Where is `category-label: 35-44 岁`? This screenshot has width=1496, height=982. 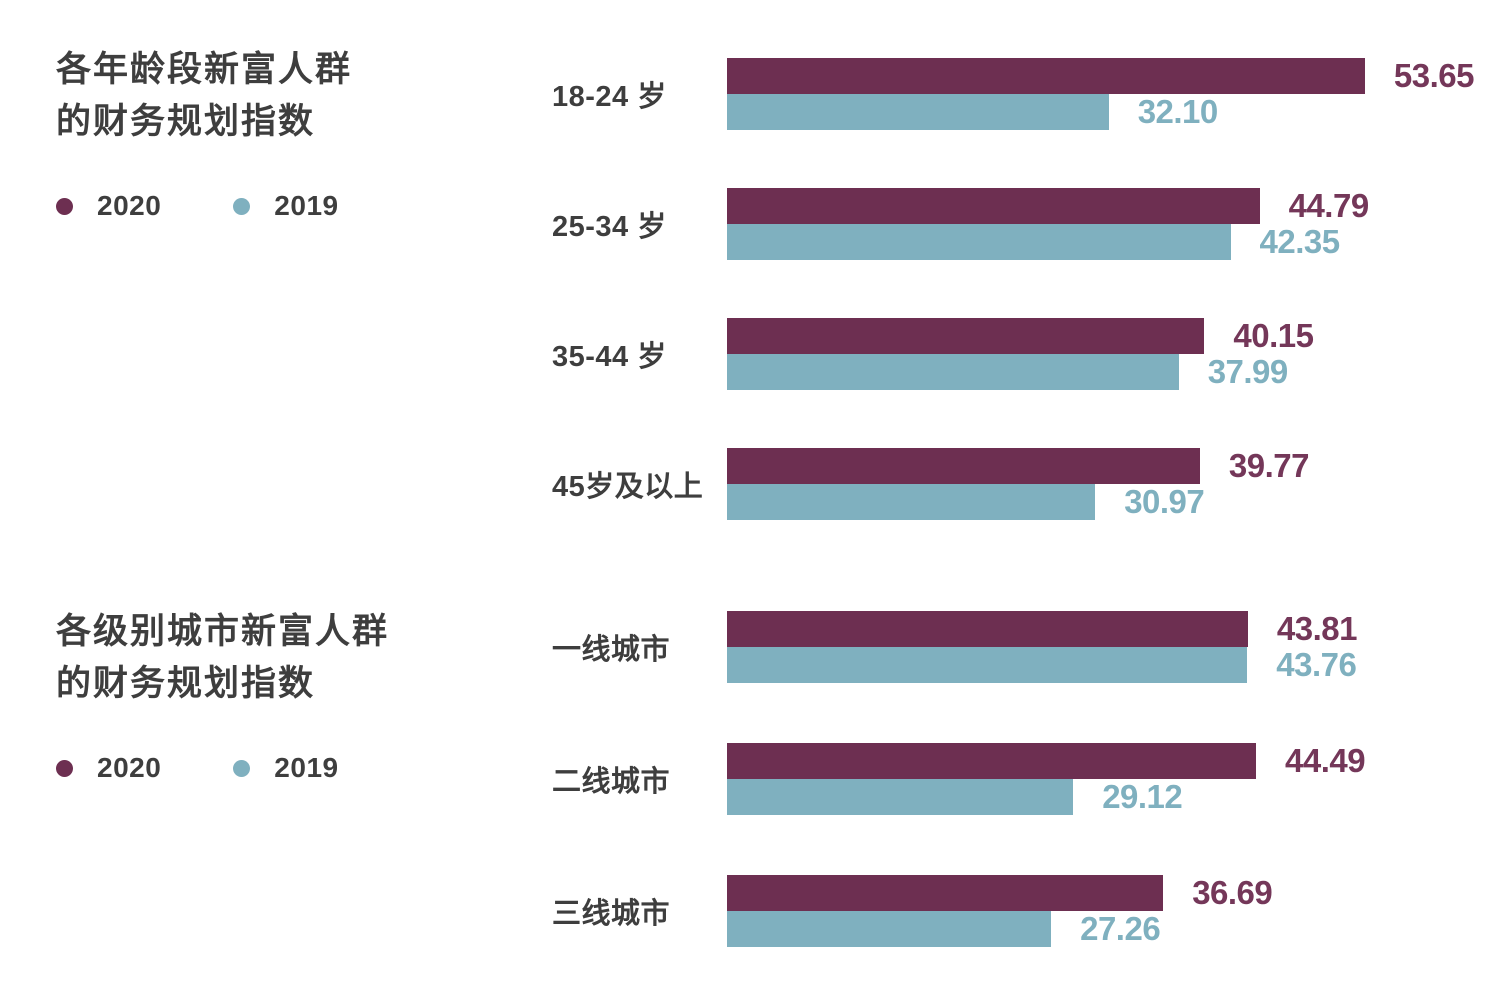
category-label: 35-44 岁 is located at coordinates (609, 357).